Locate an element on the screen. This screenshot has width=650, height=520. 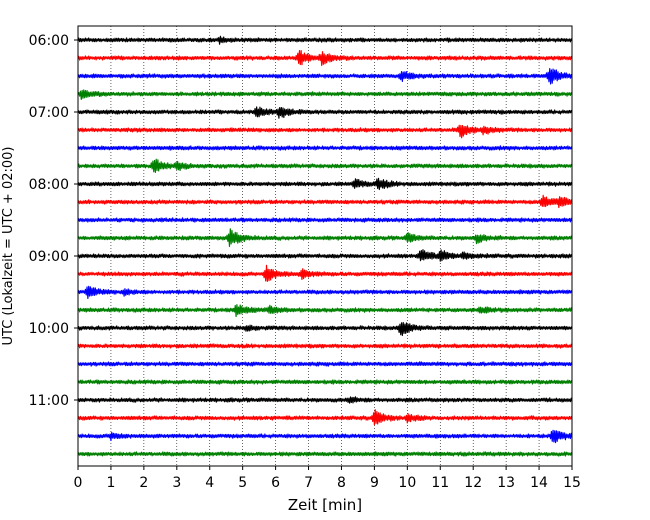
y-tick-label: 10:00 is located at coordinates (49, 329).